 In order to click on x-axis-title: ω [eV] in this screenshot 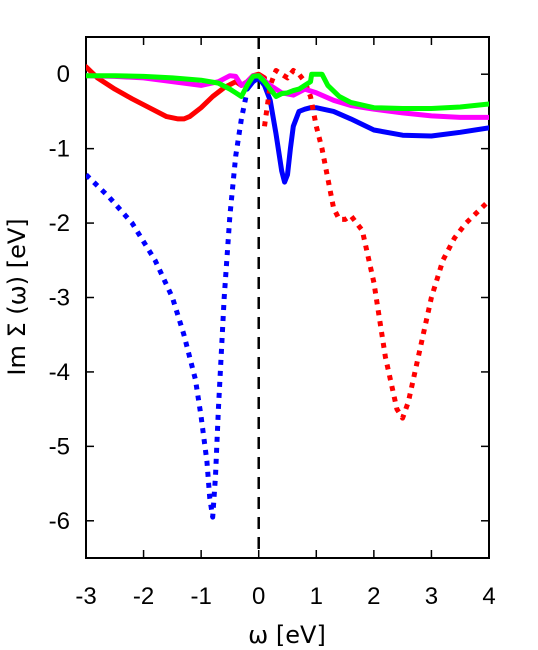, I will do `click(287, 635)`.